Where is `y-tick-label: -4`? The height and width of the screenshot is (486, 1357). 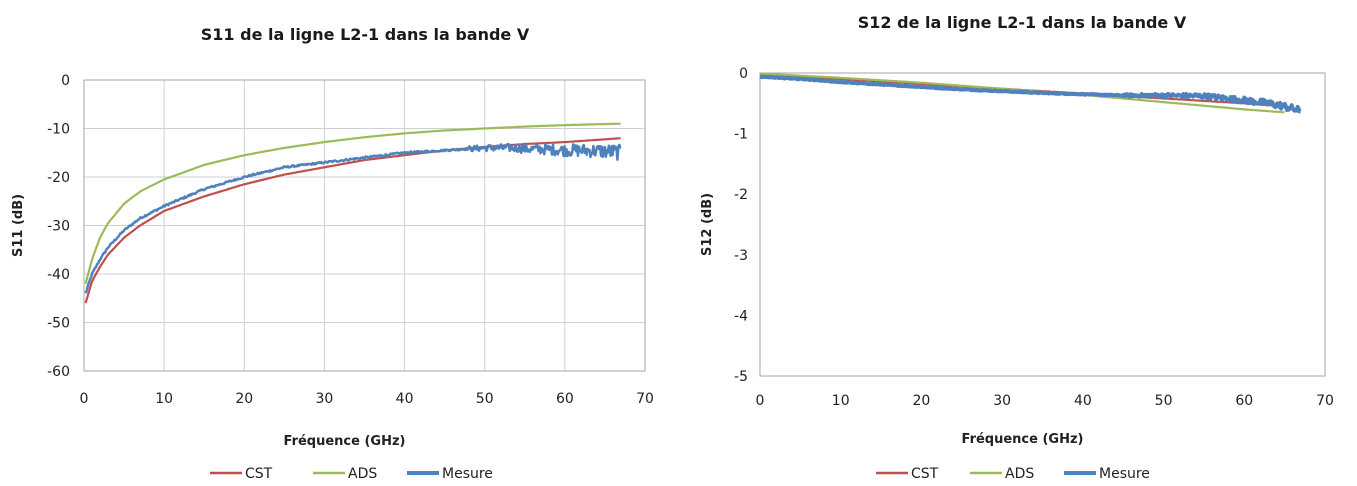 y-tick-label: -4 is located at coordinates (741, 316).